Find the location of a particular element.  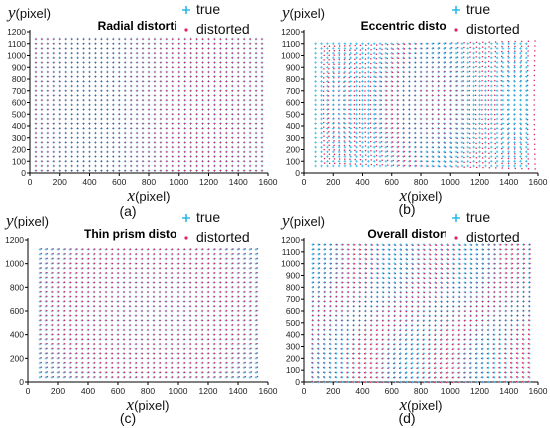

x-tick-label: 0 is located at coordinates (304, 182).